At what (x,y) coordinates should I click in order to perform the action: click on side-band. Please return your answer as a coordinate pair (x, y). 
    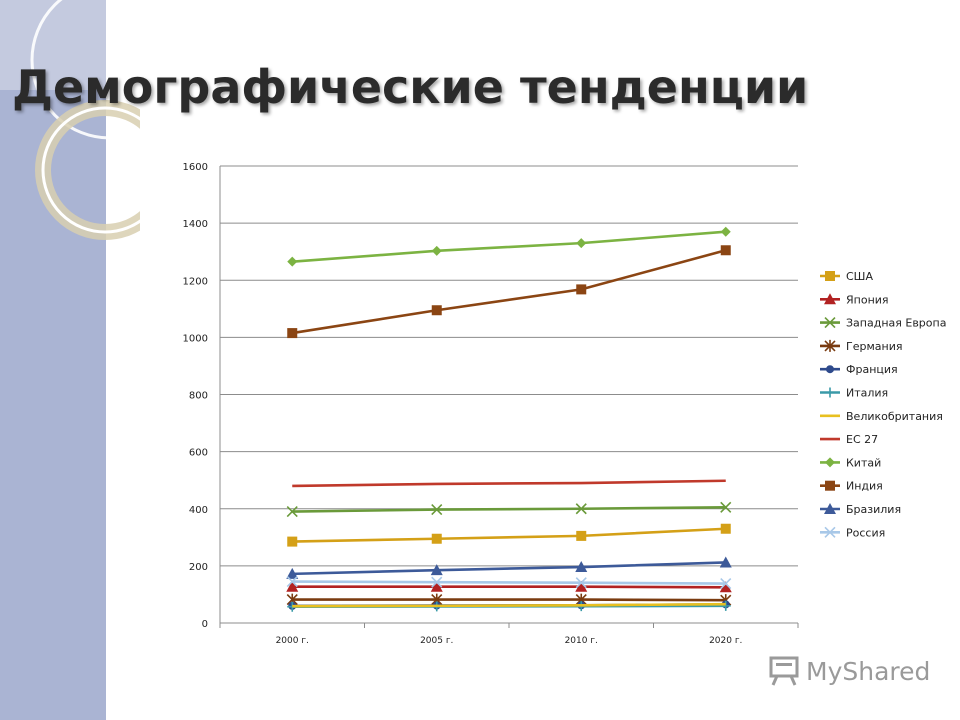
    Looking at the image, I should click on (53, 360).